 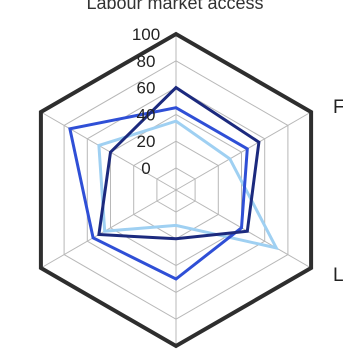 I want to click on axis-labels: FL, so click(x=338, y=191).